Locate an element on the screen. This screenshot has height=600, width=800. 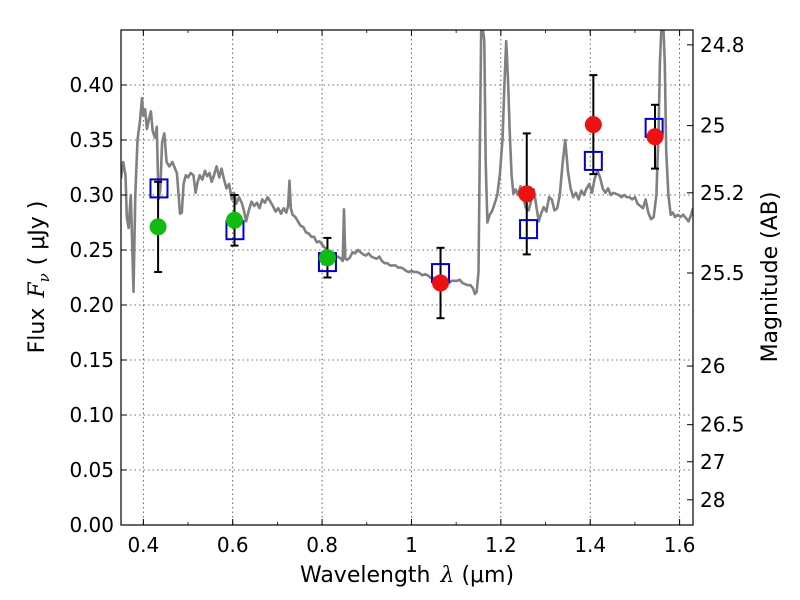
x-tick-label: 1.4 is located at coordinates (590, 545).